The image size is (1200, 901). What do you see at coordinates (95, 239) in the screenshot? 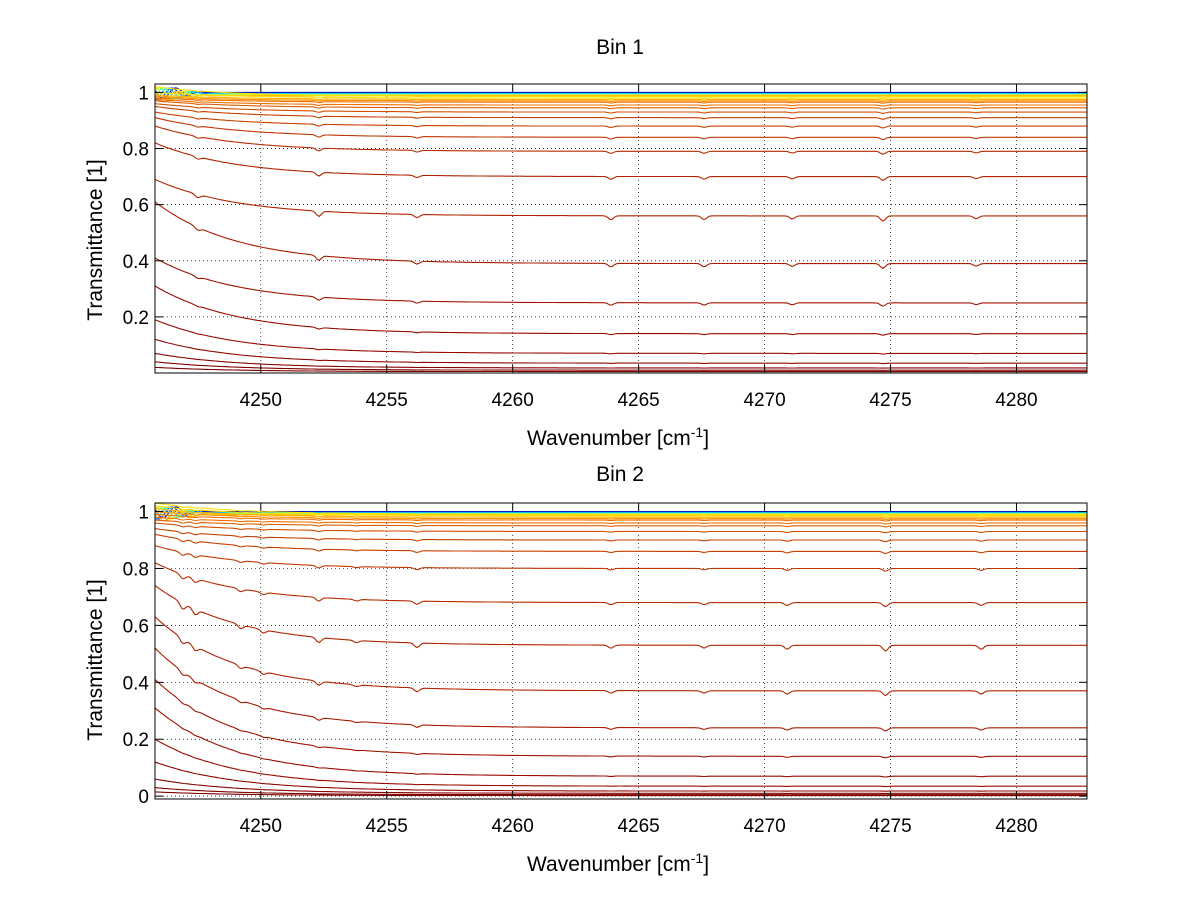
I see `bin-1-y-axis-label: Transmittance [1]` at bounding box center [95, 239].